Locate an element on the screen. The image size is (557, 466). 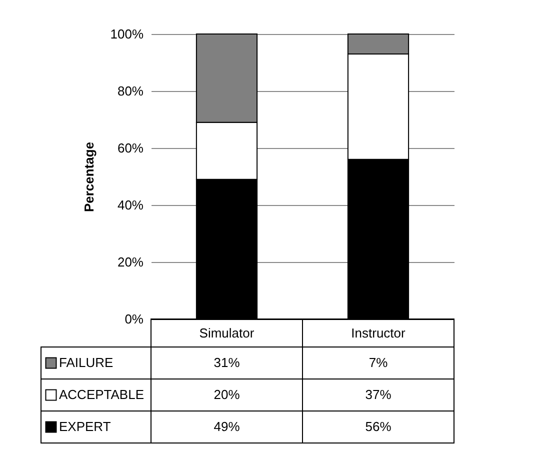
y-tick-label: 20% is located at coordinates (130, 262).